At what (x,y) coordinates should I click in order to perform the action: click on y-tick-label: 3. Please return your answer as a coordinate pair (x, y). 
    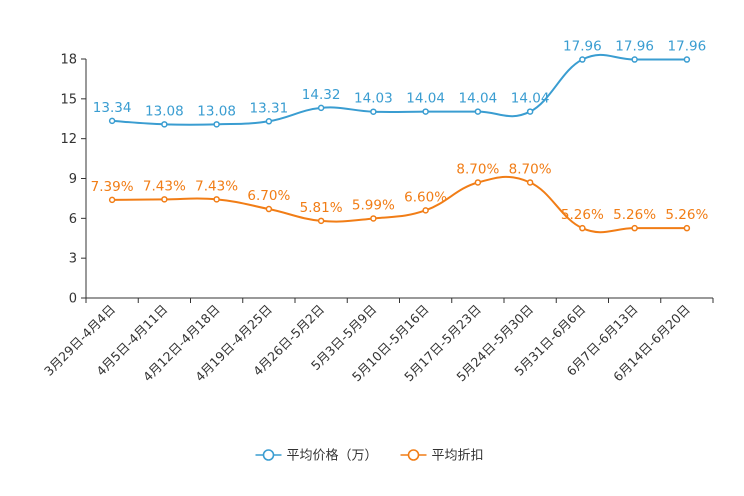
    Looking at the image, I should click on (73, 259).